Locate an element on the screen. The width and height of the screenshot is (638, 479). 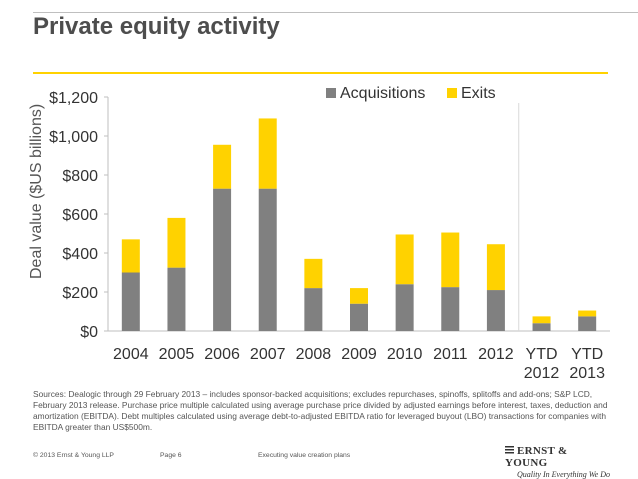
x-tick-label-line: 2005 is located at coordinates (177, 354).